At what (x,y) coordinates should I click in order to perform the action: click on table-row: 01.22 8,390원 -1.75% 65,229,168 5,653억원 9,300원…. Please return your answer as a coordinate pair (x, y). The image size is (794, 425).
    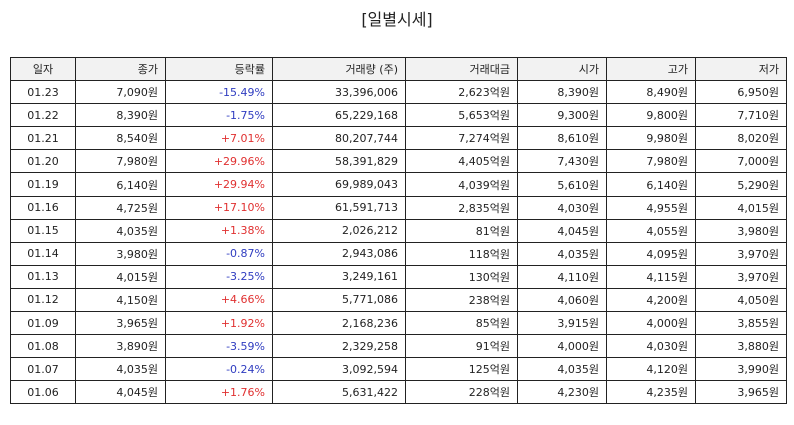
    Looking at the image, I should click on (398, 115).